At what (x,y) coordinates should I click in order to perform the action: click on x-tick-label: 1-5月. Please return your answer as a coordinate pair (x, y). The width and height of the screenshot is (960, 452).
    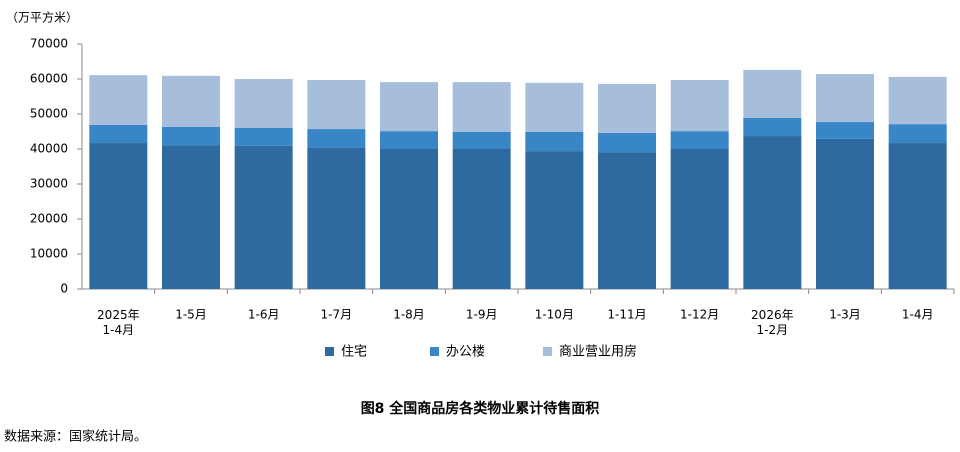
    Looking at the image, I should click on (191, 315).